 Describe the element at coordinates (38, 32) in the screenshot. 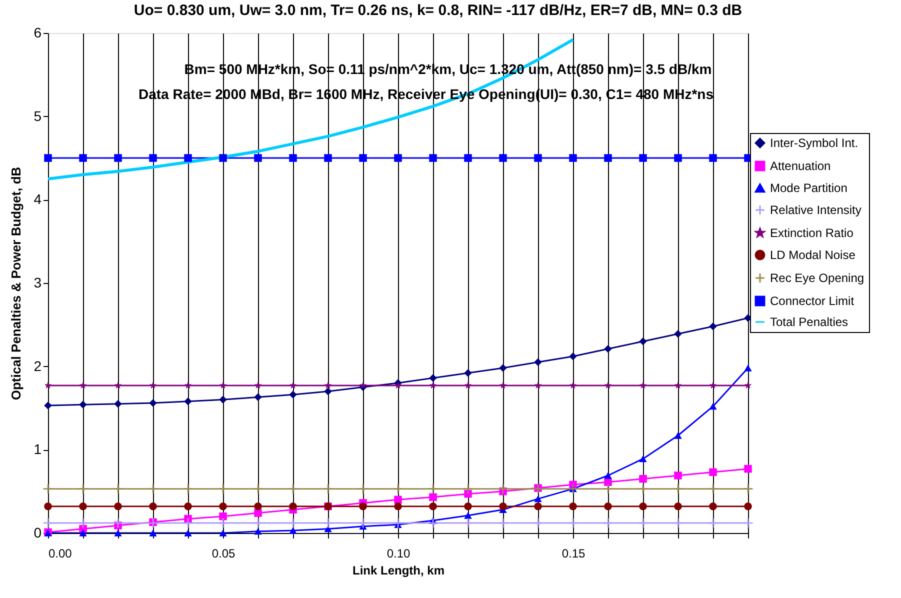

I see `y-tick-label: 6` at that location.